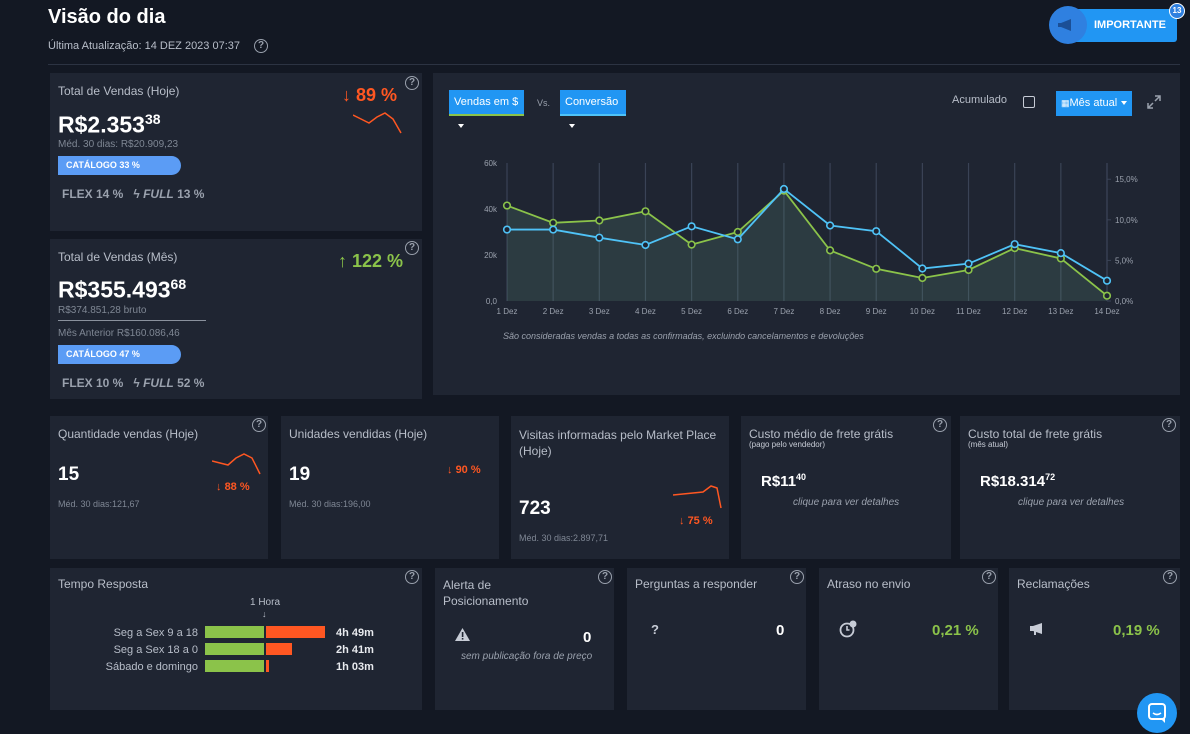  What do you see at coordinates (259, 425) in the screenshot?
I see `kpi-qty-help-icon: ?` at bounding box center [259, 425].